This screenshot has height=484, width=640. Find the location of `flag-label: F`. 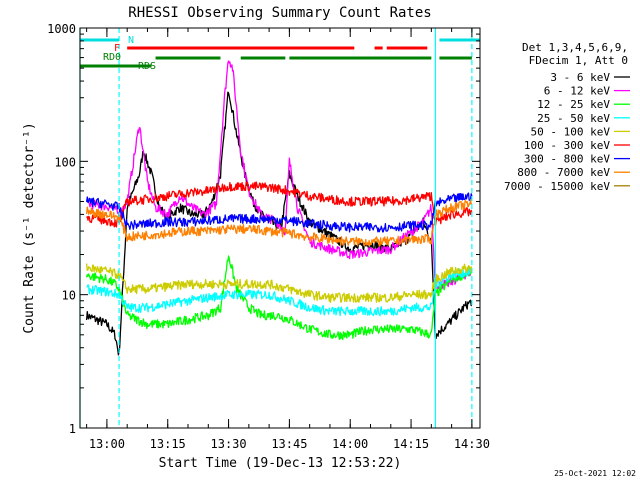

flag-label: F is located at coordinates (117, 48).